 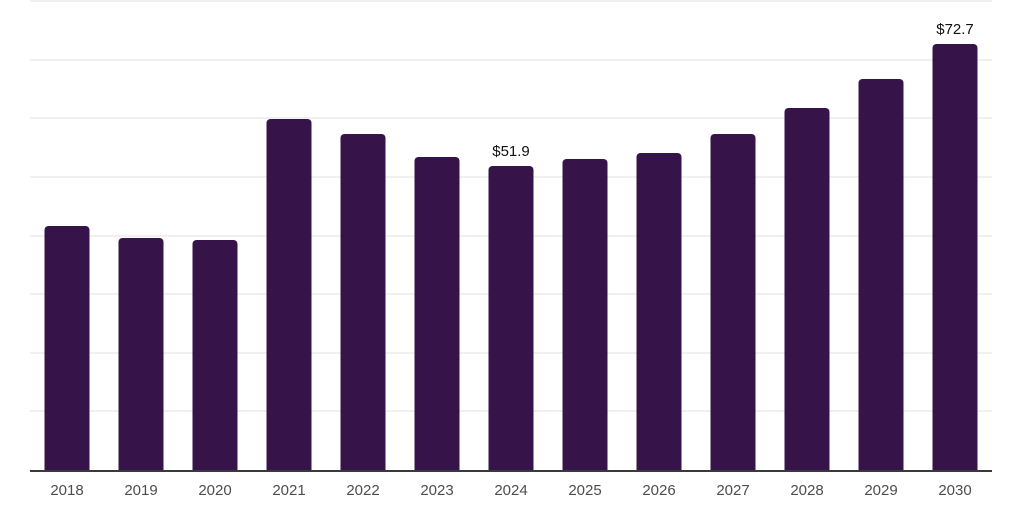 What do you see at coordinates (511, 151) in the screenshot?
I see `value-label-2024: $51.9` at bounding box center [511, 151].